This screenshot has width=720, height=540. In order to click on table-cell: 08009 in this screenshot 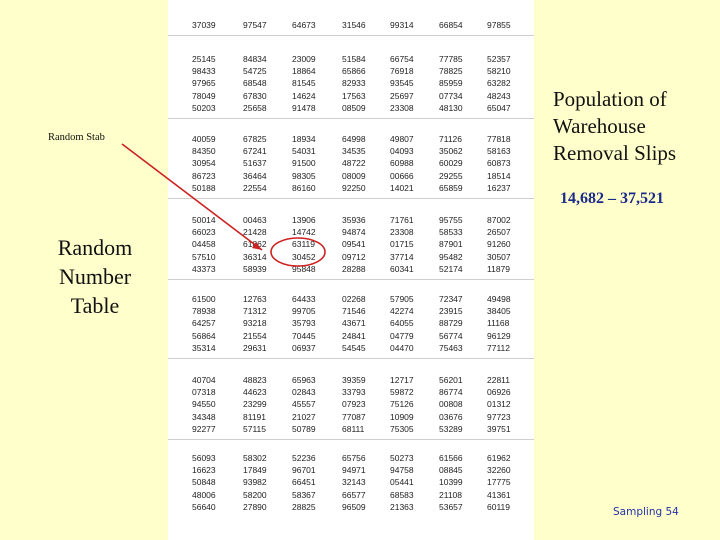, I will do `click(354, 175)`.